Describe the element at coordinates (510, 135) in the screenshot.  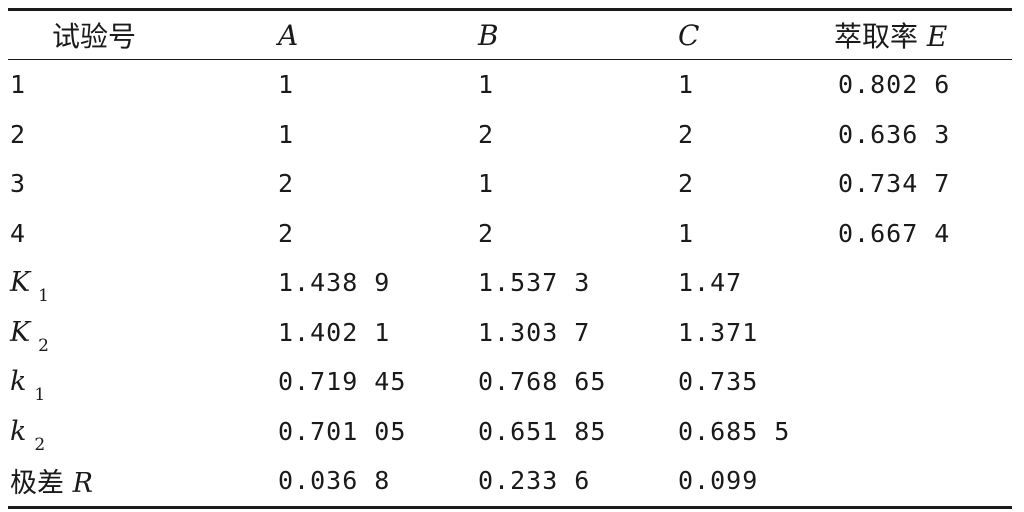
I see `table-row: 2 1 2 2 0.636 3` at that location.